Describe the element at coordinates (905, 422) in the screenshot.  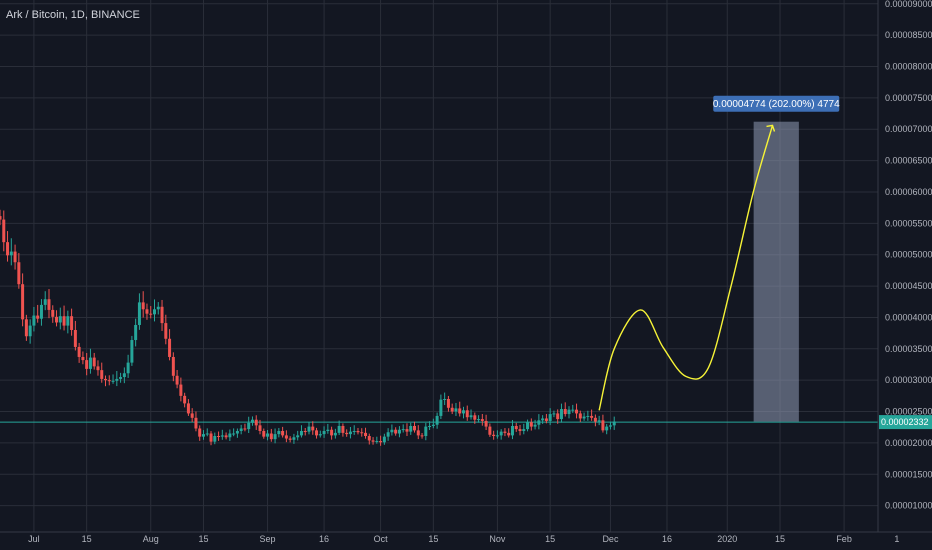
I see `current-price-tag` at that location.